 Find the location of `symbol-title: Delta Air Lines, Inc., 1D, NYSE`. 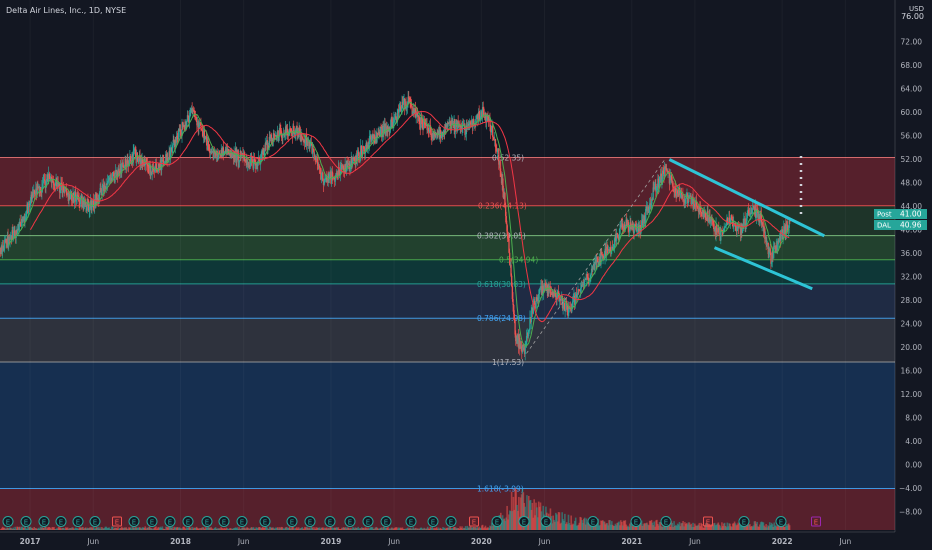

symbol-title: Delta Air Lines, Inc., 1D, NYSE is located at coordinates (66, 10).